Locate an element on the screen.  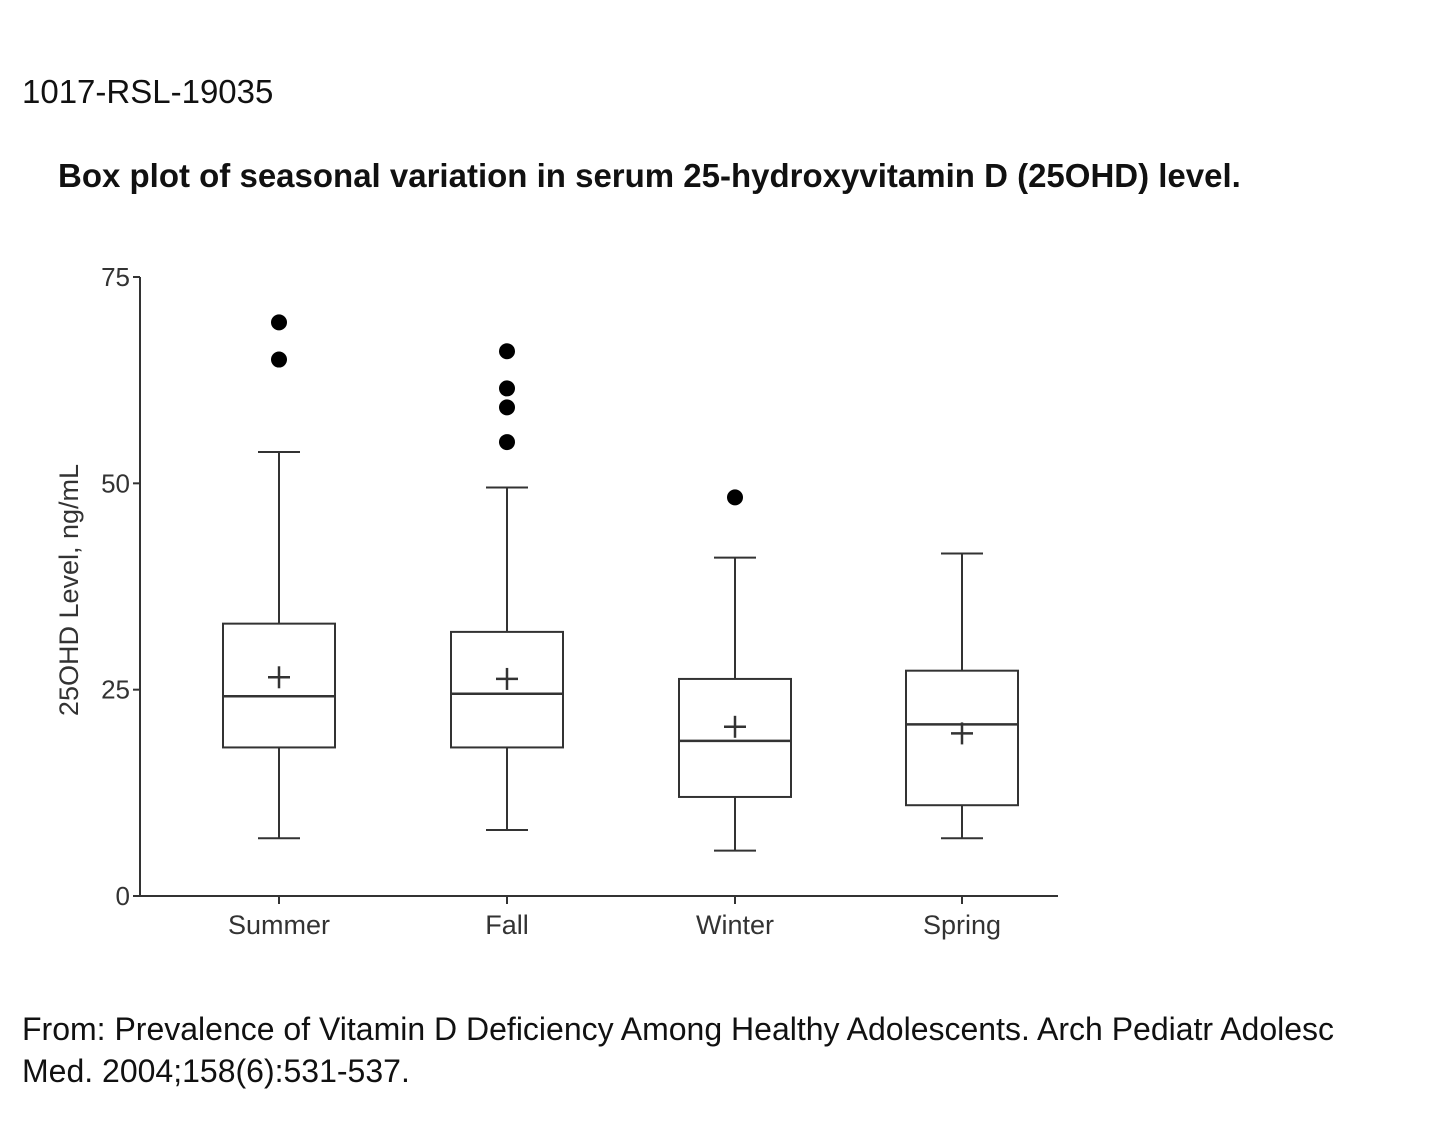
x-tick-label: Spring is located at coordinates (962, 925).